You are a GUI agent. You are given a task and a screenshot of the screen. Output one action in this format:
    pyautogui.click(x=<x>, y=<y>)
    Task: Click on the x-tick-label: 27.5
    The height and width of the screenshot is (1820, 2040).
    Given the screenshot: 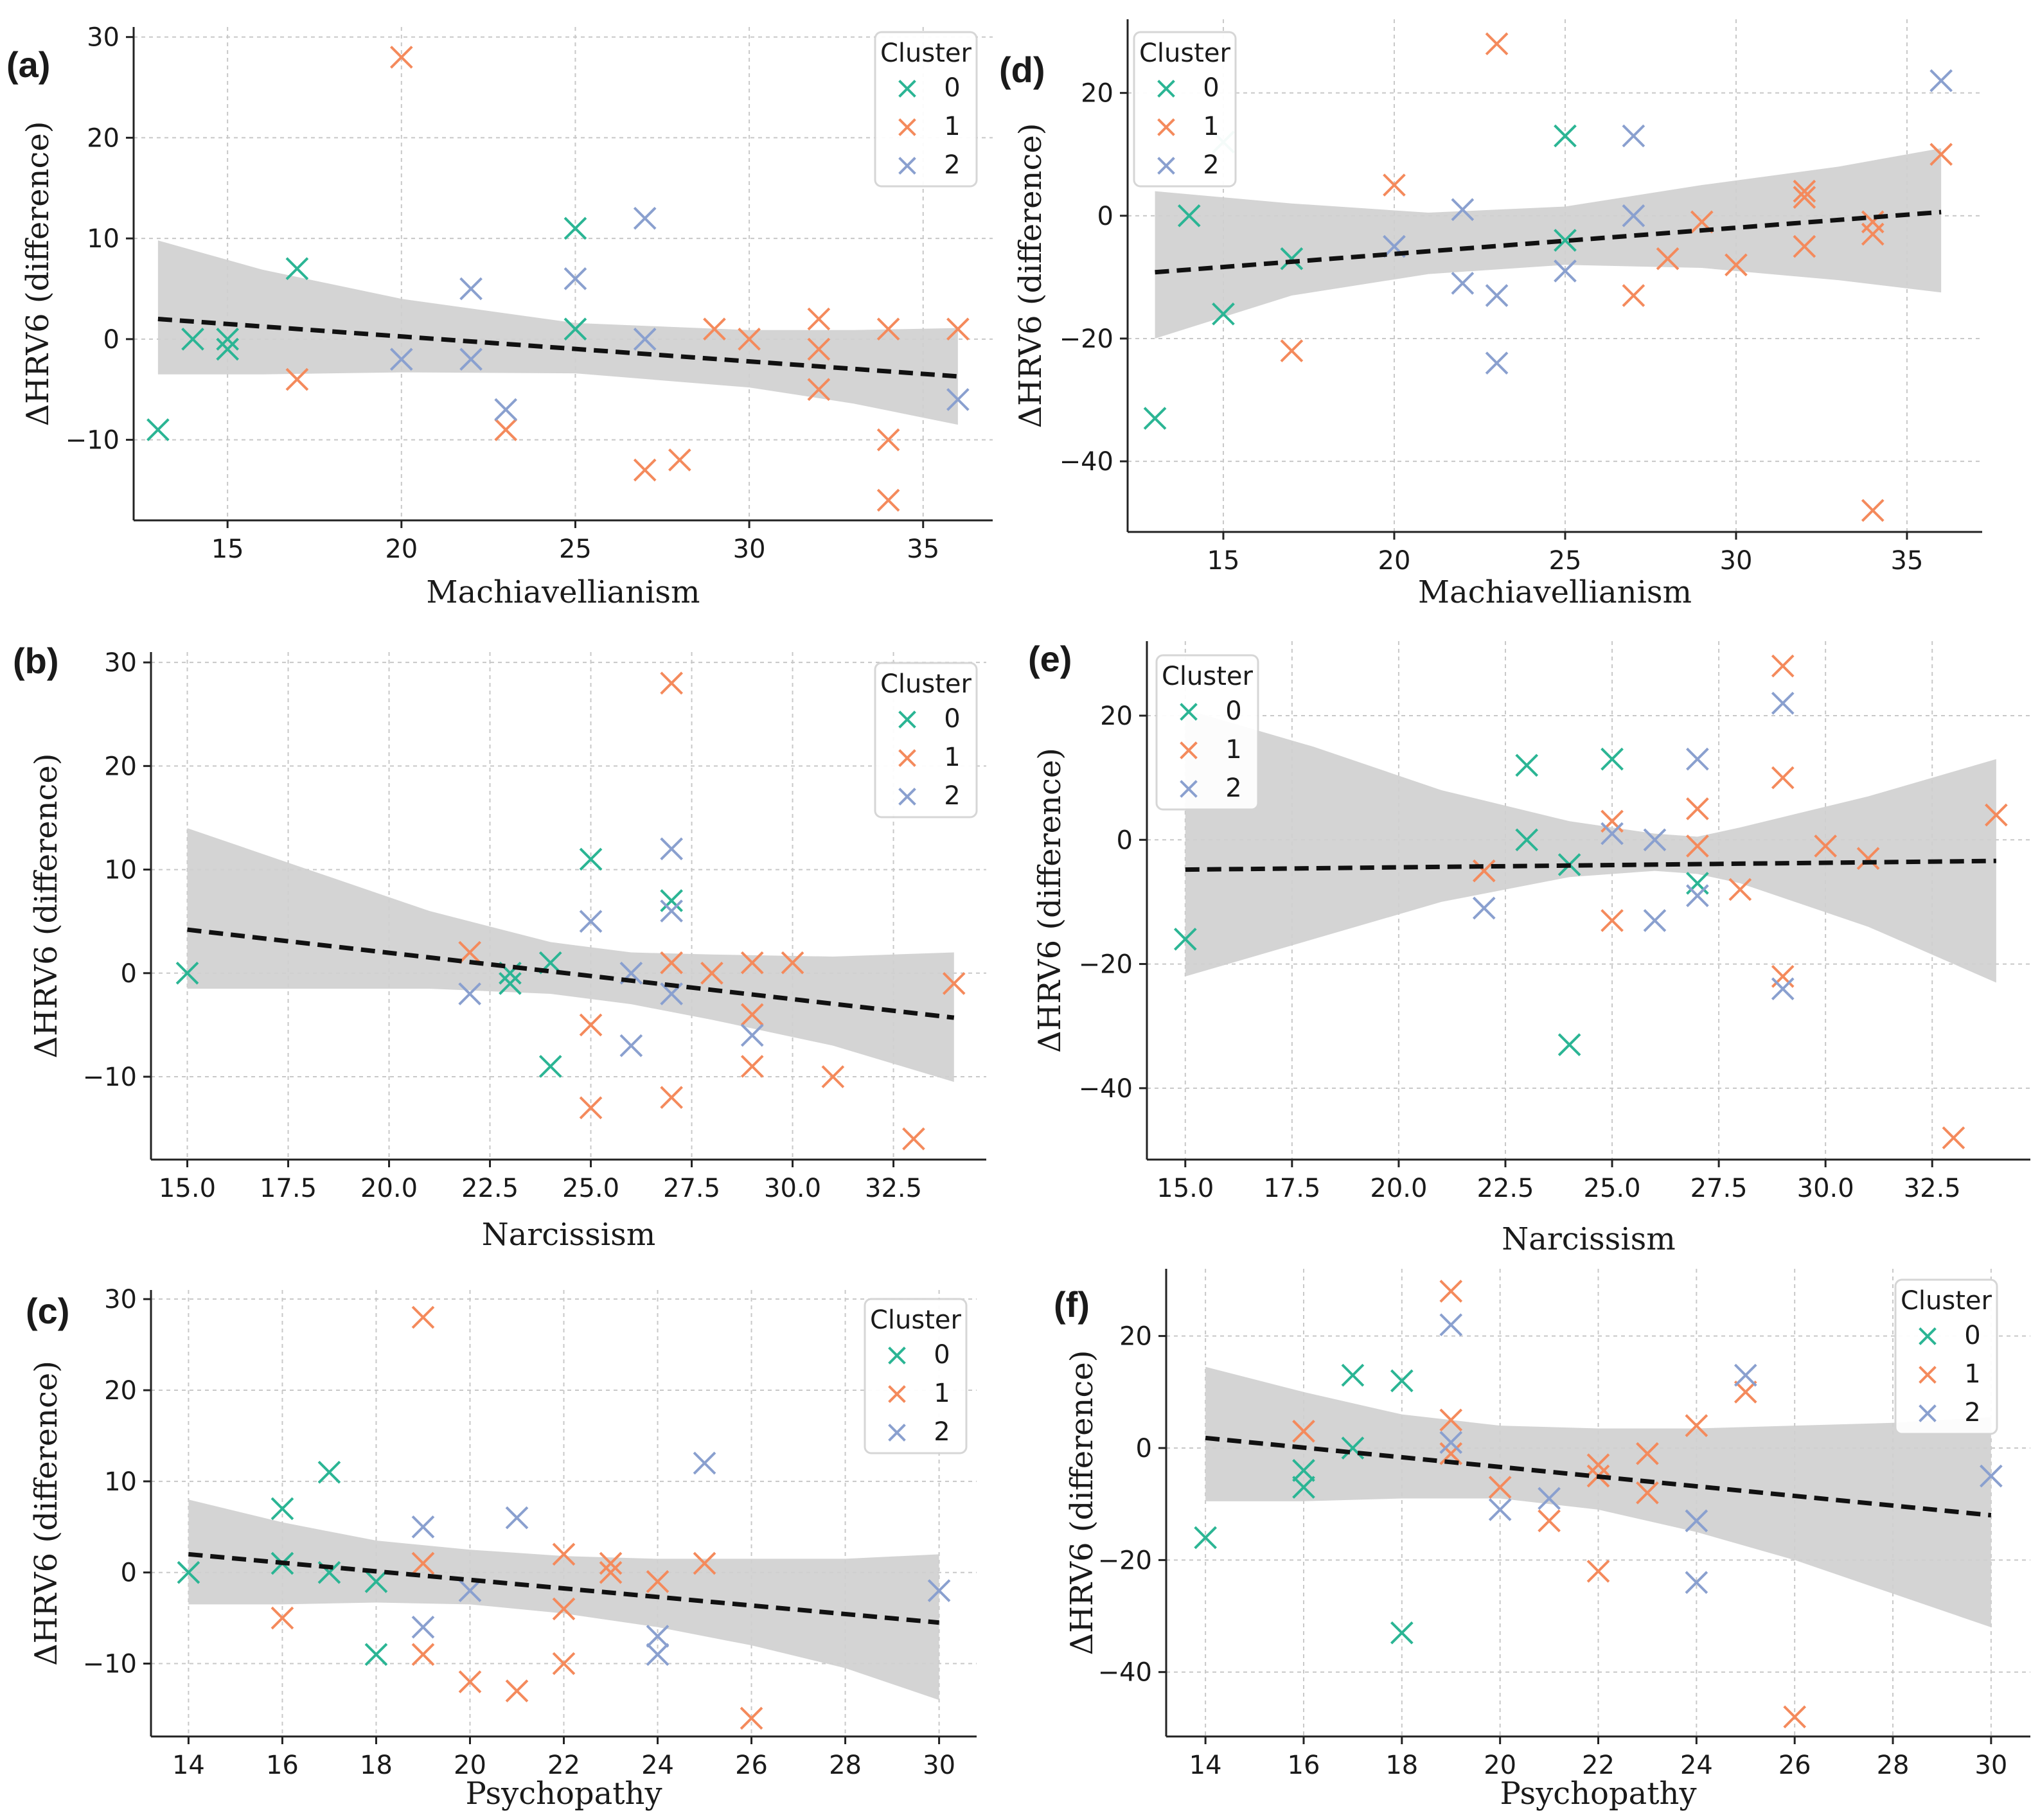 What is the action you would take?
    pyautogui.click(x=1719, y=1188)
    